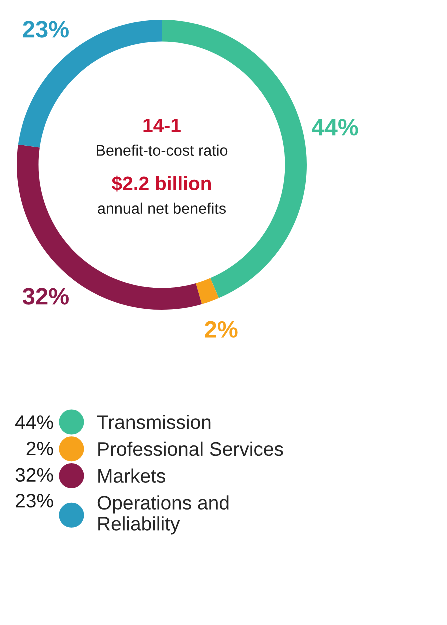 Image resolution: width=447 pixels, height=625 pixels. Describe the element at coordinates (35, 423) in the screenshot. I see `text: 44%` at that location.